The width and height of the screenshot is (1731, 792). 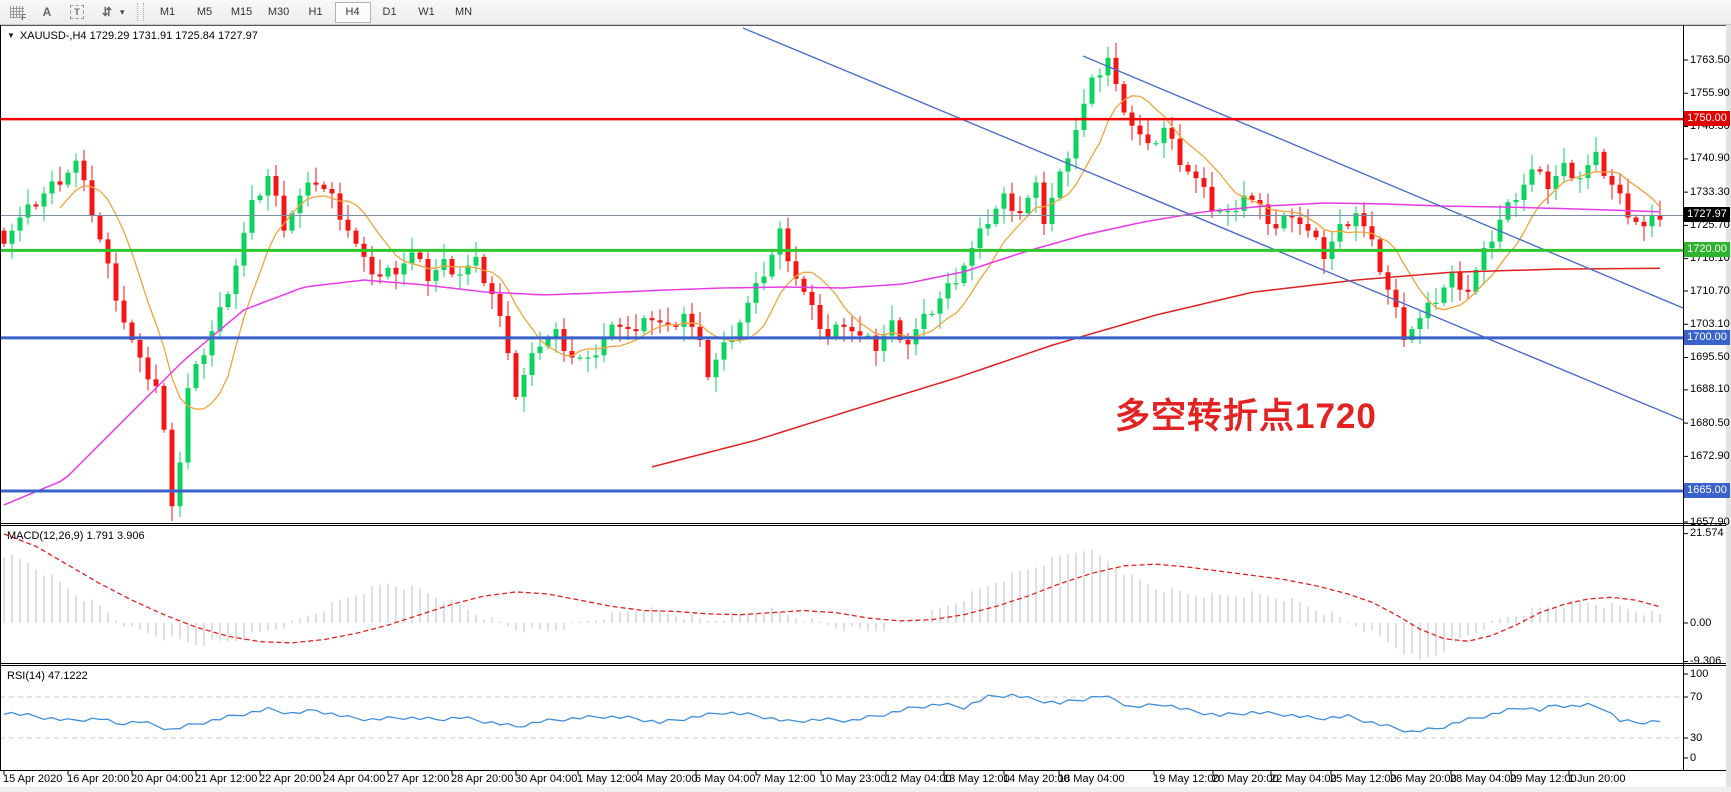 What do you see at coordinates (1246, 416) in the screenshot?
I see `annotation-text: 多空转折点1720` at bounding box center [1246, 416].